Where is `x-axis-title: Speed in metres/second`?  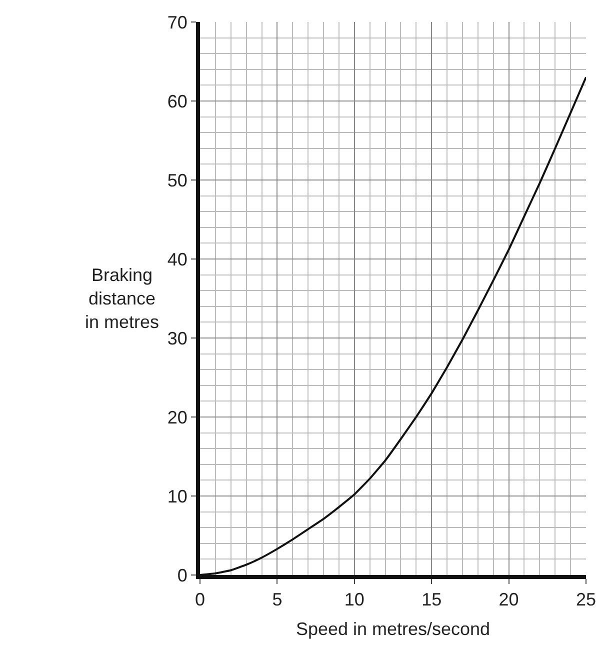 x-axis-title: Speed in metres/second is located at coordinates (393, 629).